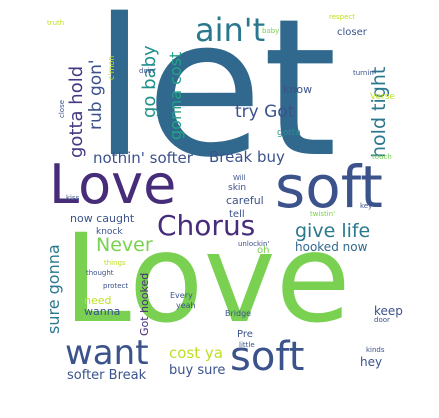 Image resolution: width=439 pixels, height=418 pixels. What do you see at coordinates (247, 157) in the screenshot?
I see `word-break-buy: Break buy` at bounding box center [247, 157].